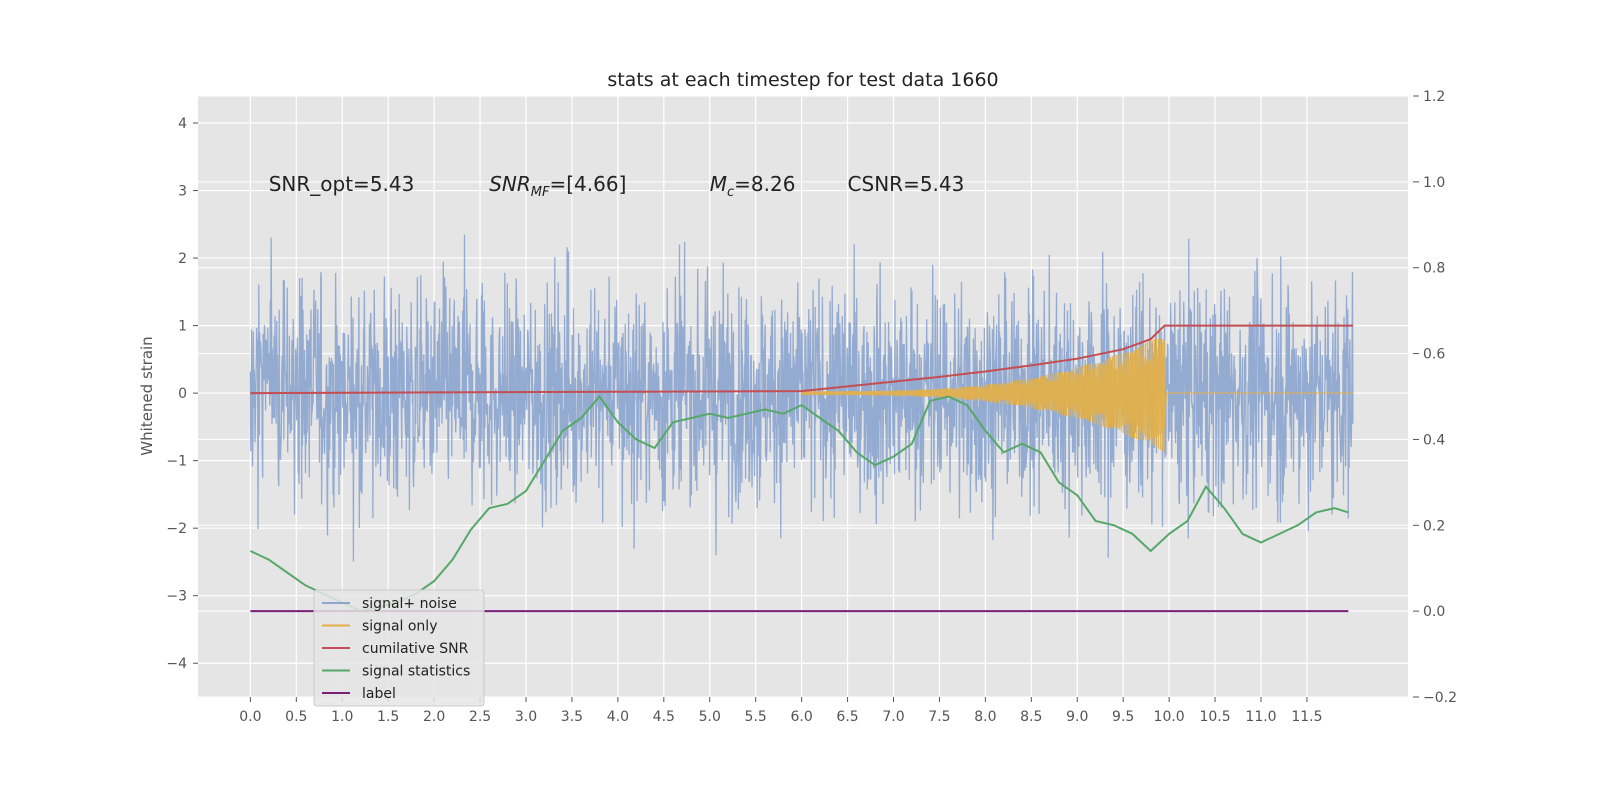  Describe the element at coordinates (480, 717) in the screenshot. I see `x-tick-label: 2.5` at that location.